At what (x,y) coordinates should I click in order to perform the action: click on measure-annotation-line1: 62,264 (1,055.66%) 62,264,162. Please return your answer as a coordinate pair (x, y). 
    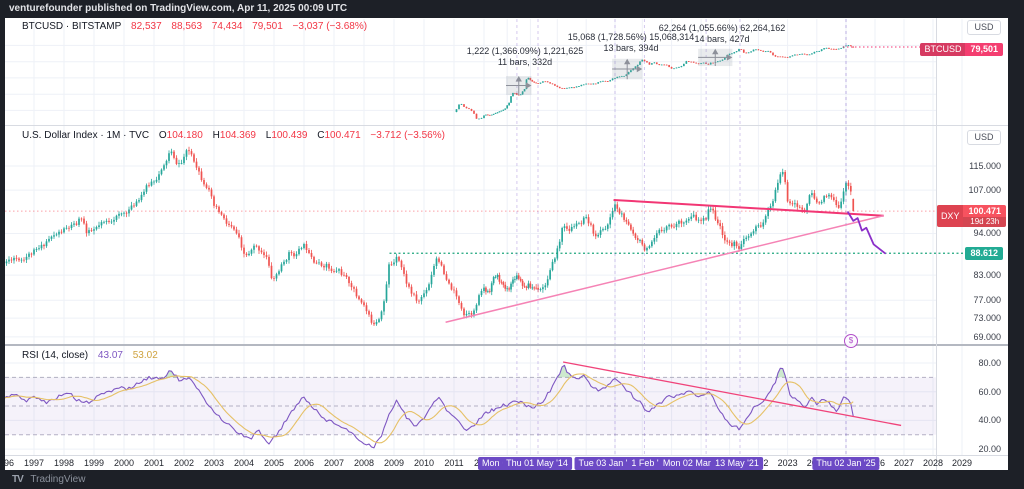
    Looking at the image, I should click on (722, 28).